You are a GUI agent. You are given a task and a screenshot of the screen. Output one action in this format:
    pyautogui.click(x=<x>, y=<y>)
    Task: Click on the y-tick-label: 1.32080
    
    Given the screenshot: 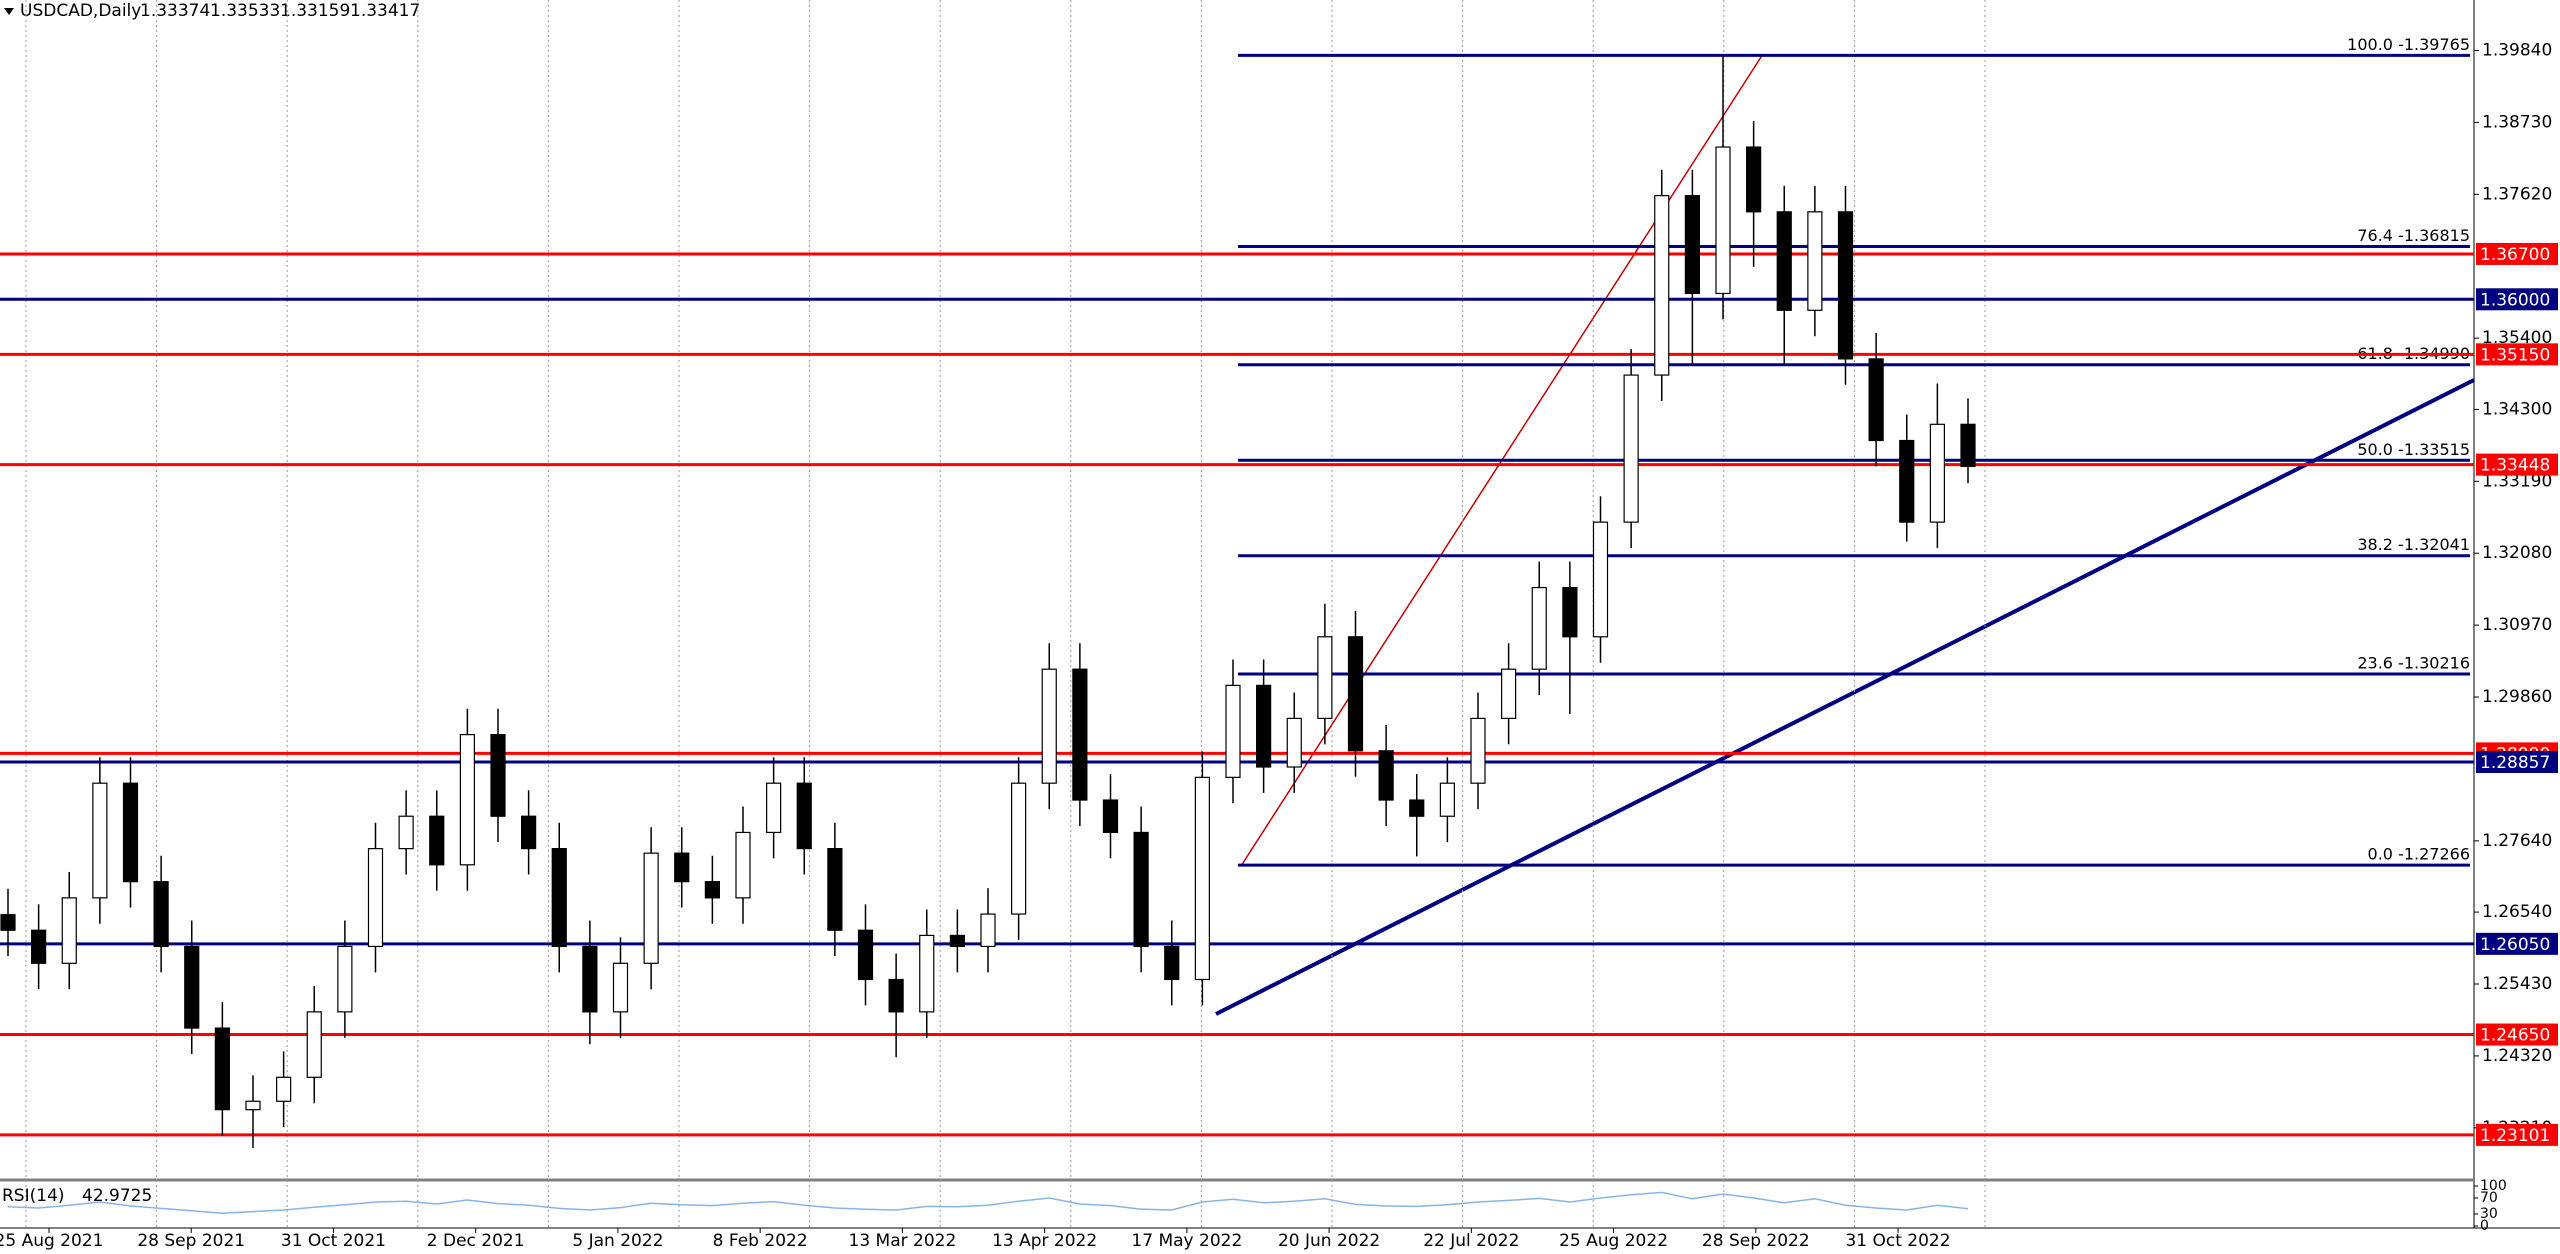 What is the action you would take?
    pyautogui.click(x=2517, y=553)
    